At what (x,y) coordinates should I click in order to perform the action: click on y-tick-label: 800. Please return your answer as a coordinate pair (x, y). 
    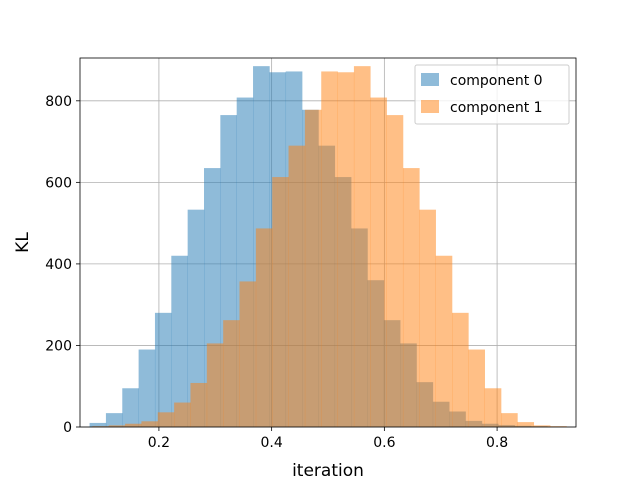
    Looking at the image, I should click on (58, 102).